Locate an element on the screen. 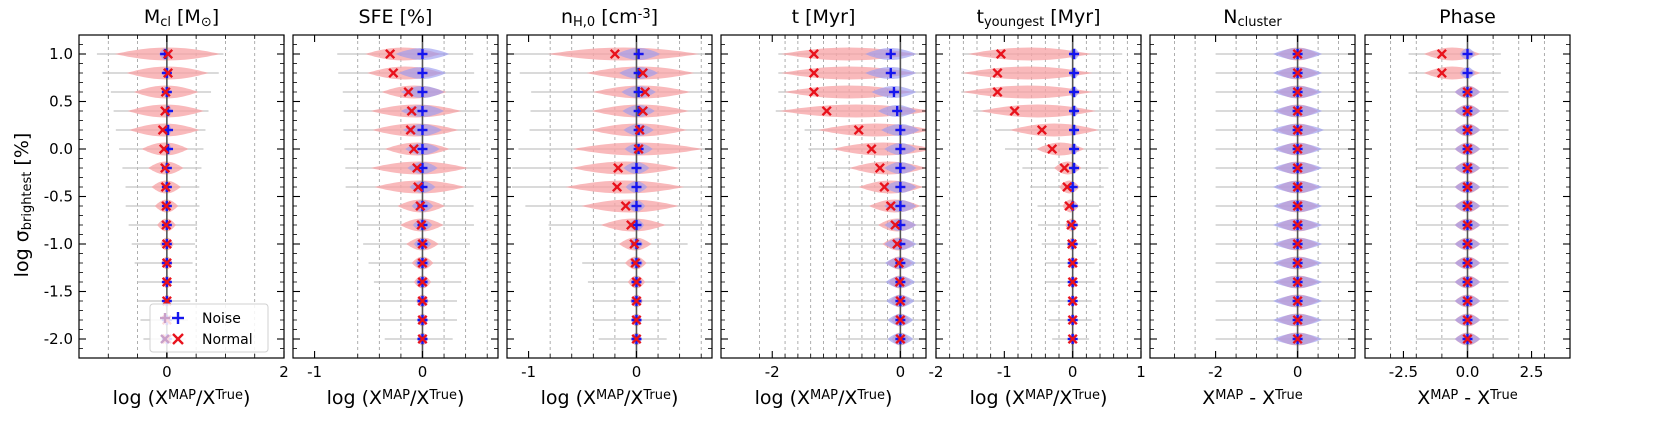 The width and height of the screenshot is (1661, 447). legend-label-normal: Normal is located at coordinates (227, 340).